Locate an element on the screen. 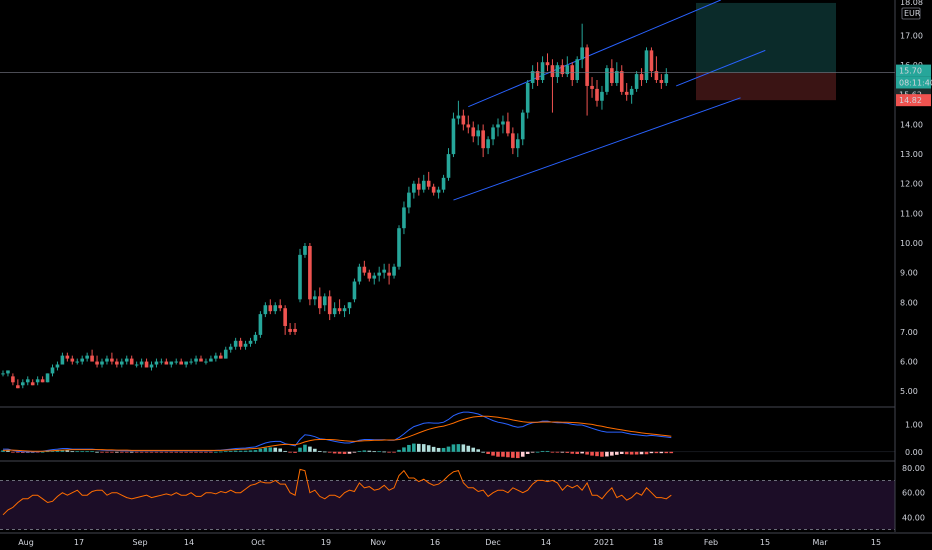 This screenshot has height=550, width=932. channel-upper-line is located at coordinates (594, 54).